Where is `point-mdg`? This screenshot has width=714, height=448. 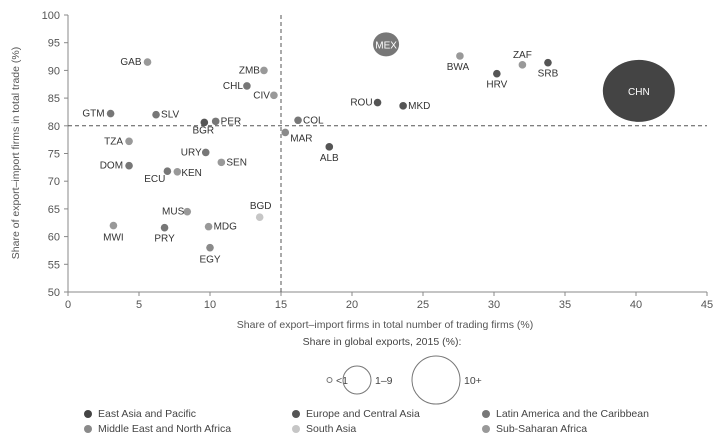 point-mdg is located at coordinates (208, 226).